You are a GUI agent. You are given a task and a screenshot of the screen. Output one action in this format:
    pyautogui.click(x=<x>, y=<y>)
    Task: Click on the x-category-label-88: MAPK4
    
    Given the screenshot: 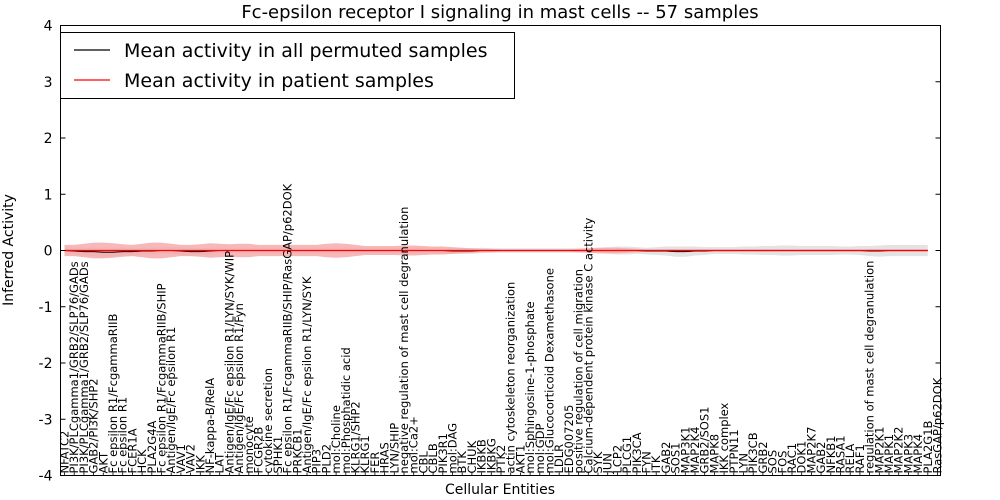 What is the action you would take?
    pyautogui.click(x=918, y=454)
    